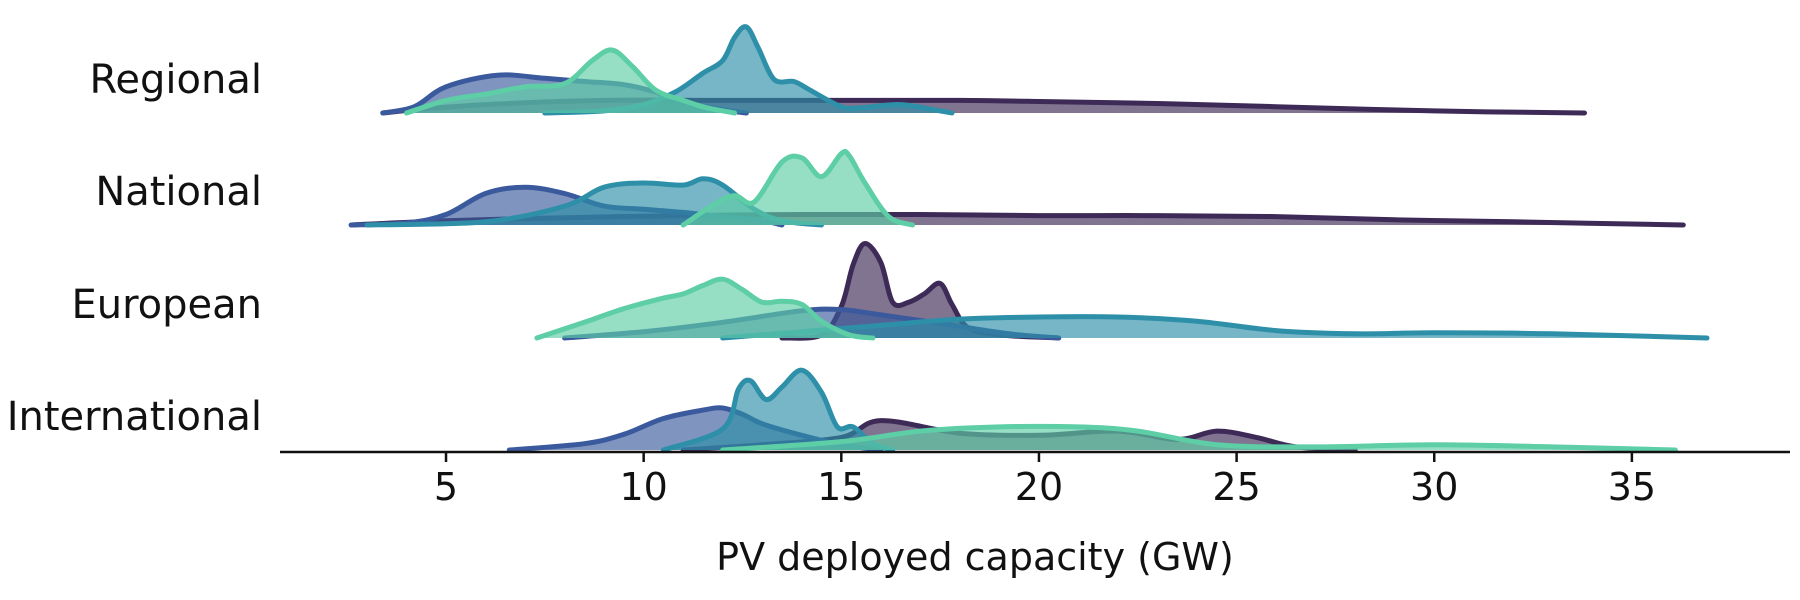 The width and height of the screenshot is (1800, 600). I want to click on x-tick-label: 20, so click(1039, 487).